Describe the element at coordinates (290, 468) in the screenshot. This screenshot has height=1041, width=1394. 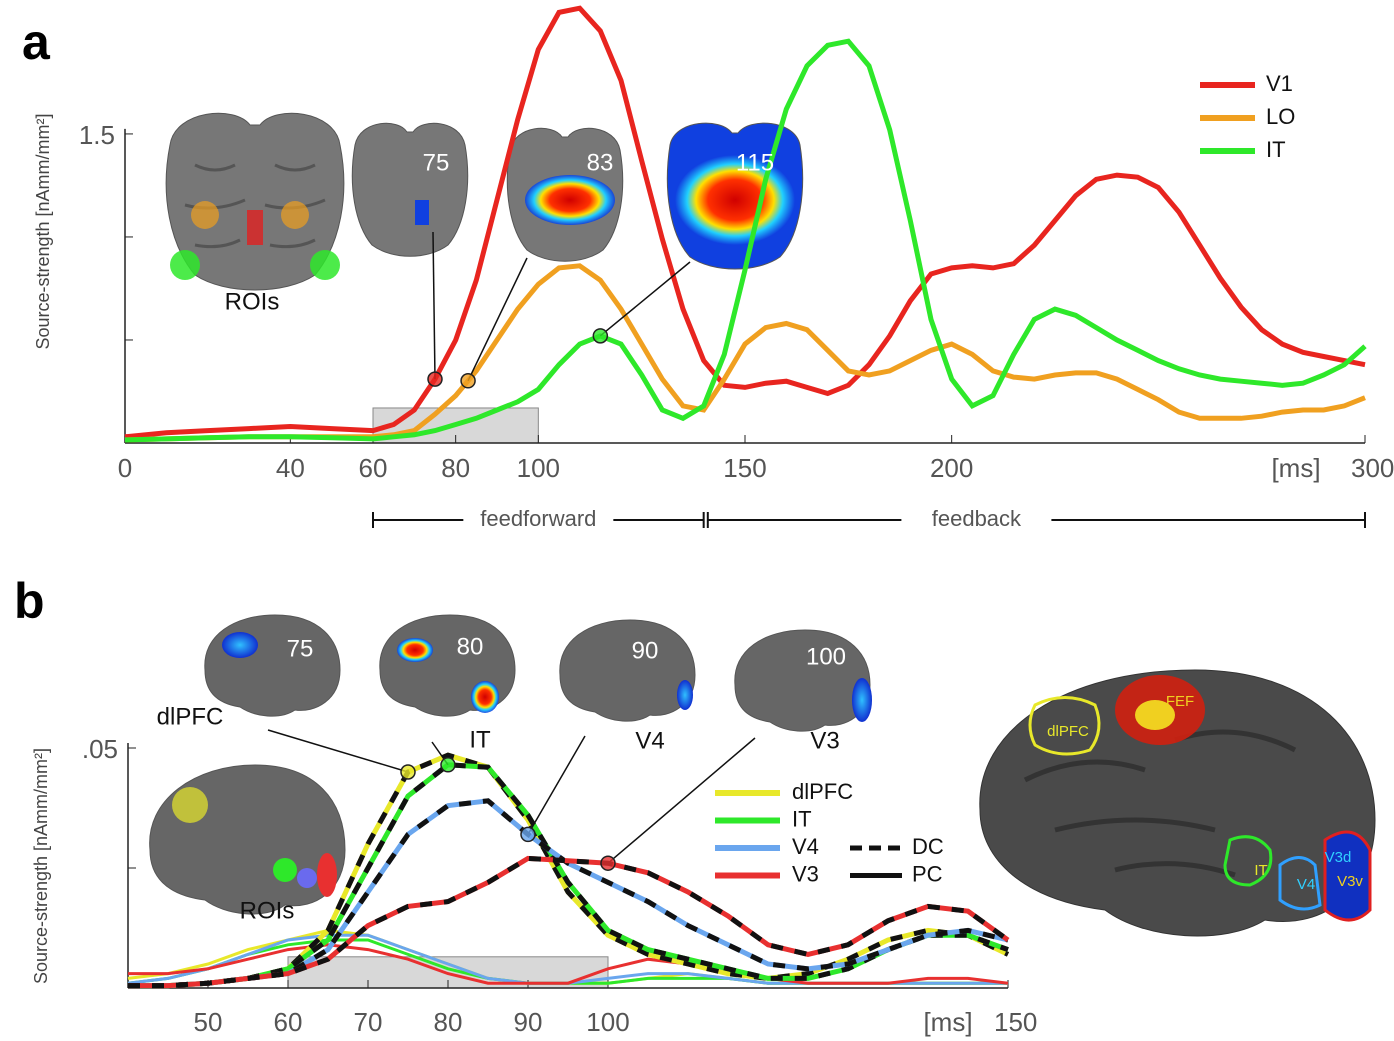
I see `x-tick-label: 40` at that location.